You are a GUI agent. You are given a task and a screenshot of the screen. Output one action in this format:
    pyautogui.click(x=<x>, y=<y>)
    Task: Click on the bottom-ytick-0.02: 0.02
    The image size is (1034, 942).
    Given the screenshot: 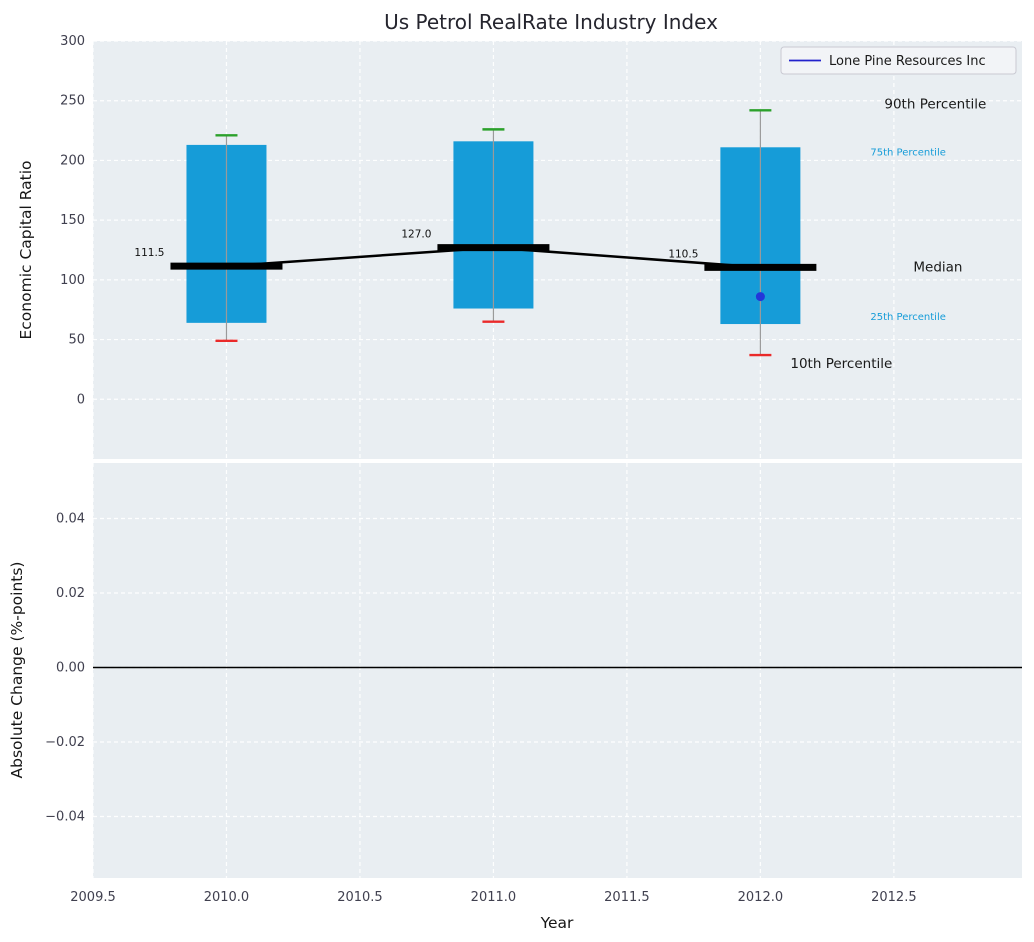 What is the action you would take?
    pyautogui.click(x=70, y=593)
    